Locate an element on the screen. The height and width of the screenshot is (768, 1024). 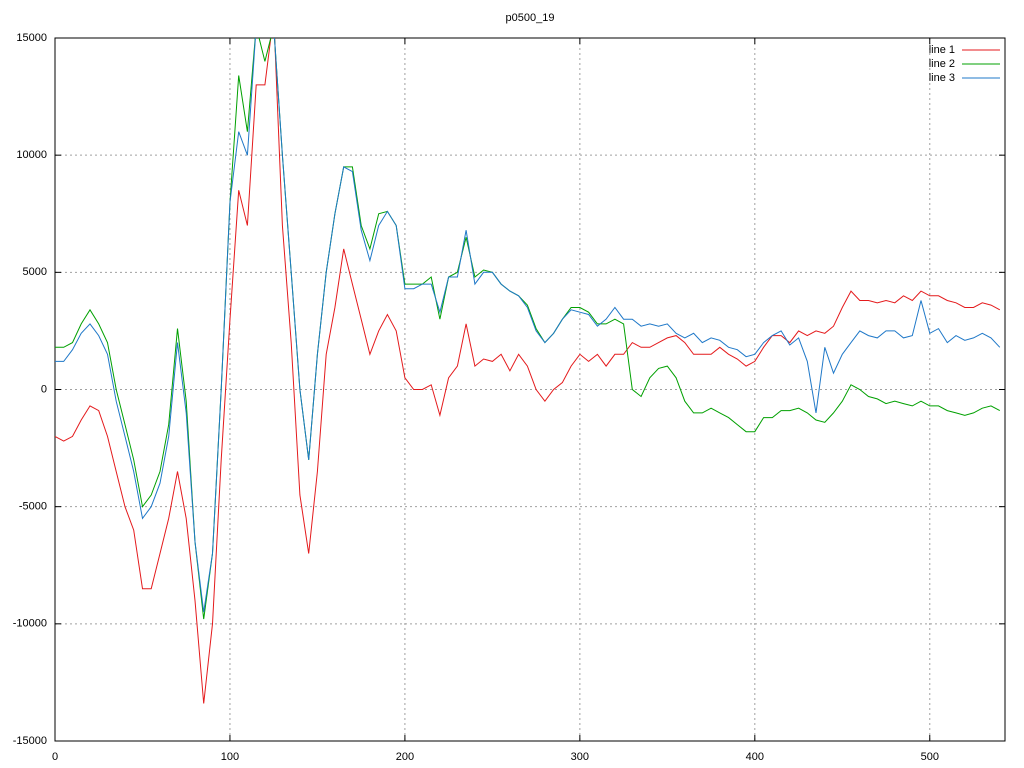
x-tick-label: 400 is located at coordinates (755, 757).